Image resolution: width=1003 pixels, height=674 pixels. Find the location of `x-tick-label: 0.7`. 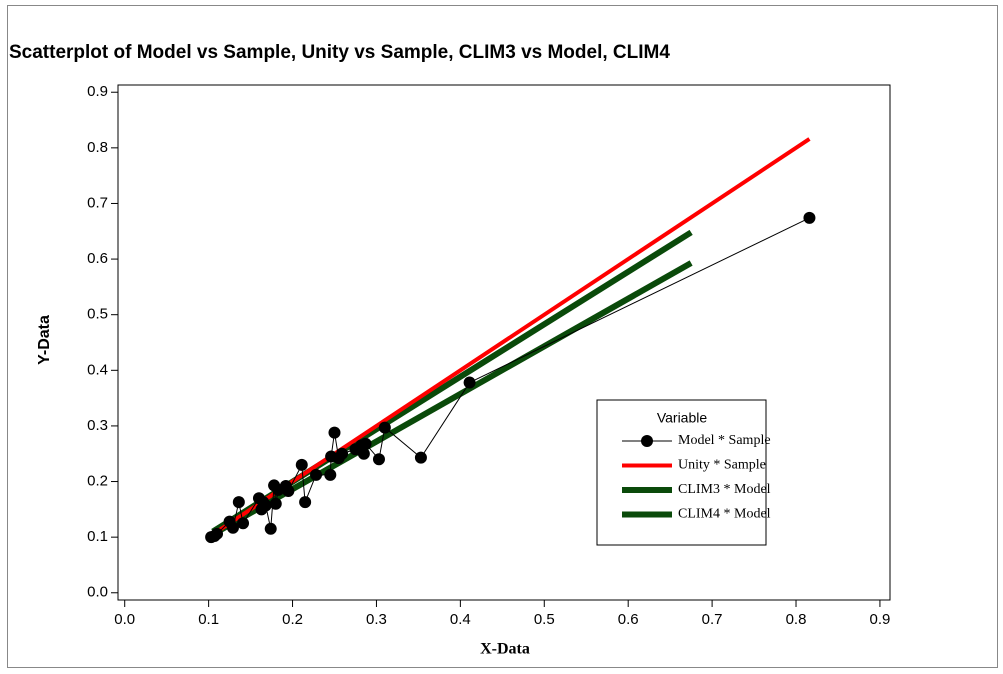

x-tick-label: 0.7 is located at coordinates (712, 619).